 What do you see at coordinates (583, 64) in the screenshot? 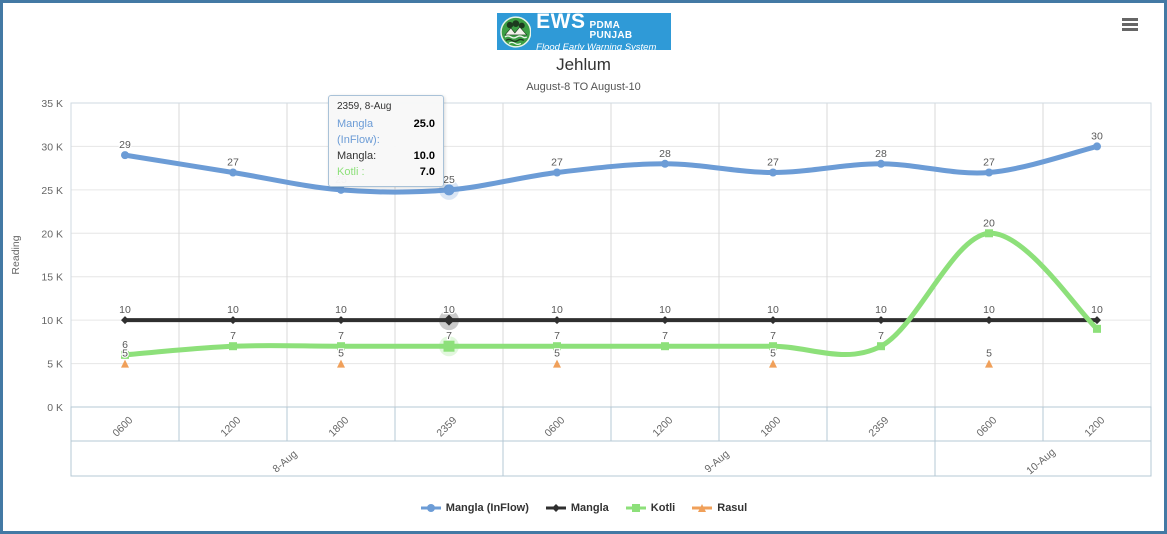
I see `chart-title: Jehlum` at bounding box center [583, 64].